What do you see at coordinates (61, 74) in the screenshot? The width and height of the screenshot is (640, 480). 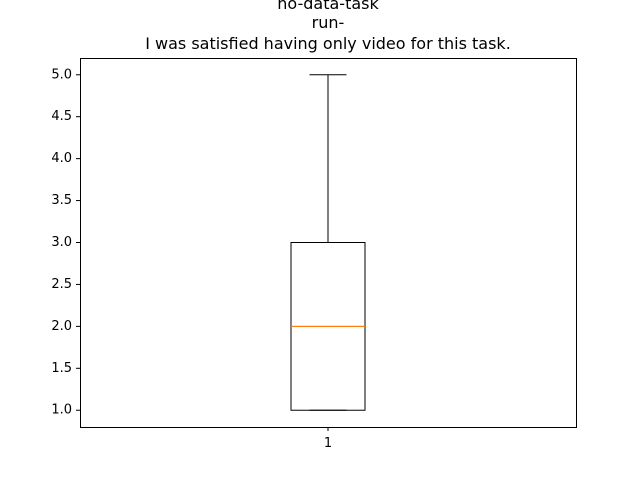 I see `y-tick-label: 5.0` at bounding box center [61, 74].